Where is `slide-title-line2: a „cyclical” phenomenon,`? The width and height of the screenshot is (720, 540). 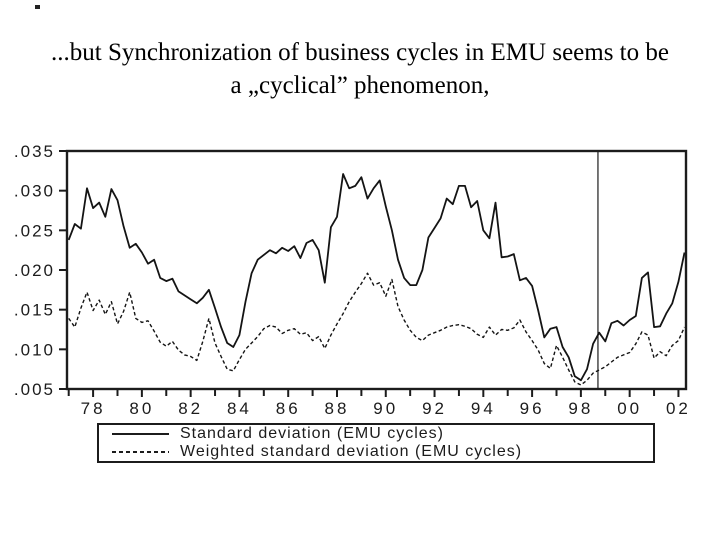
slide-title-line2: a „cyclical” phenomenon, is located at coordinates (360, 85).